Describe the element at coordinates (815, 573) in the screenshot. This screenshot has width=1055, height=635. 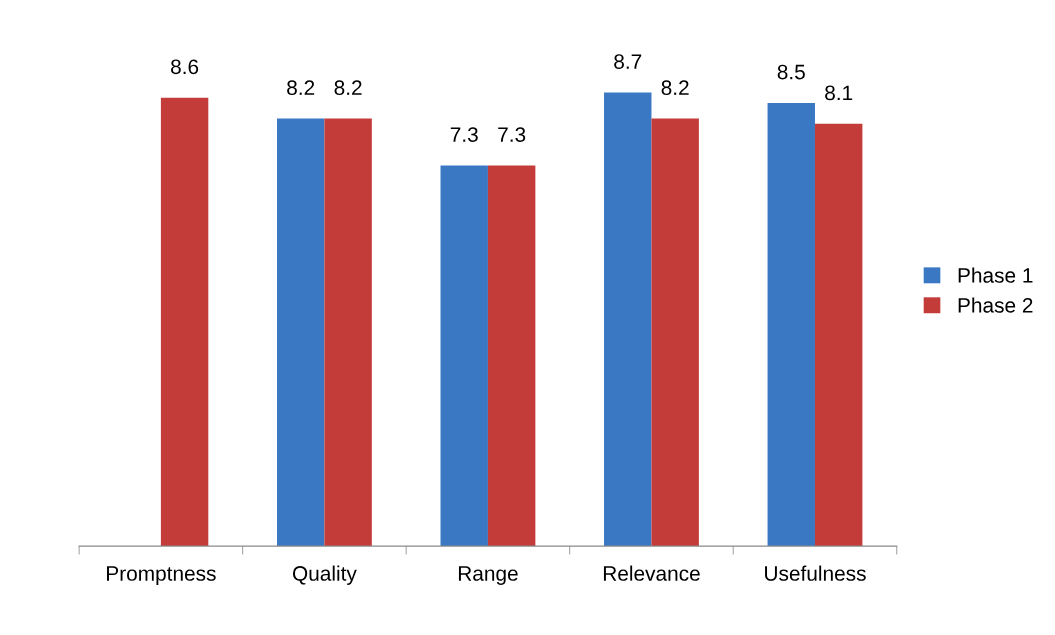
I see `x-tick-label: Usefulness` at that location.